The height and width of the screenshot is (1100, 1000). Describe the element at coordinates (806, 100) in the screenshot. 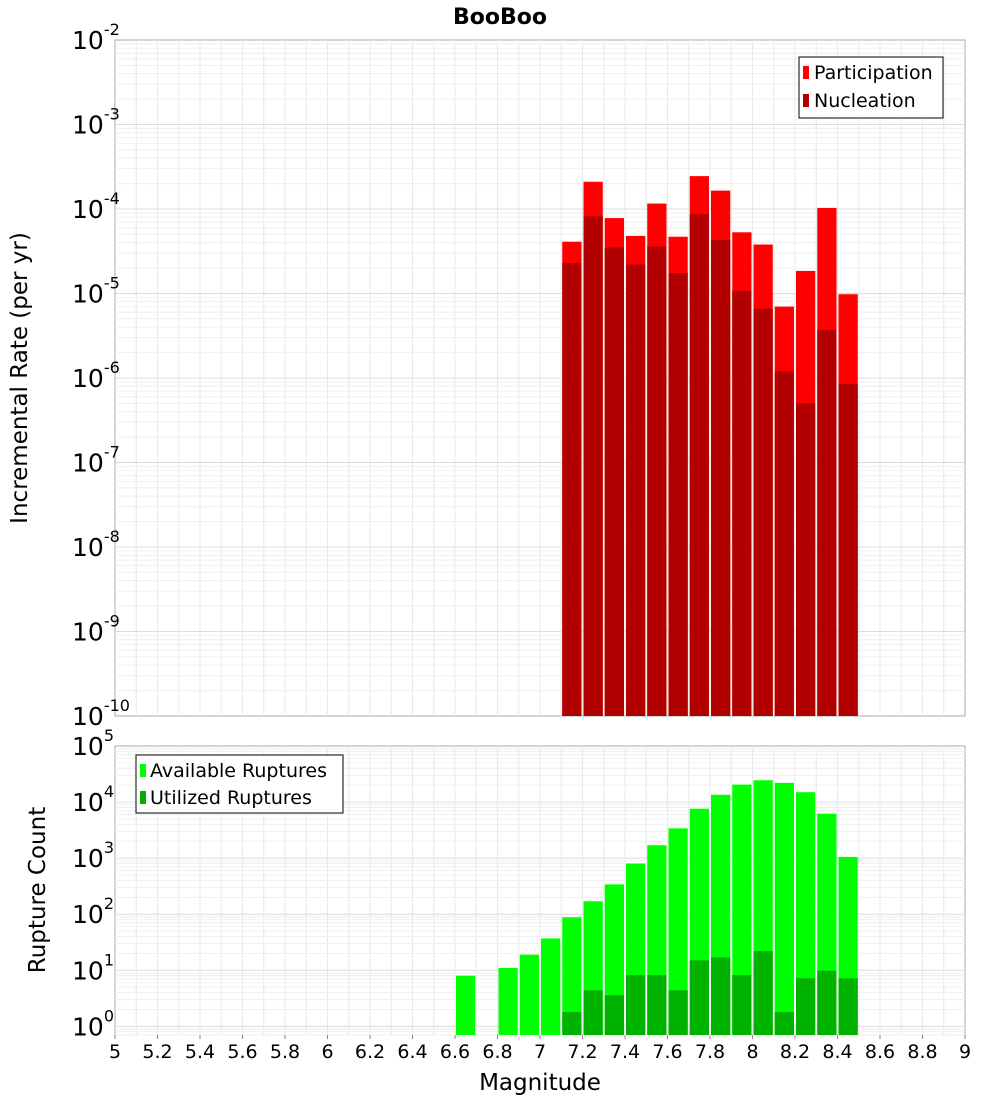

I see `legend-swatch-nucleation` at that location.